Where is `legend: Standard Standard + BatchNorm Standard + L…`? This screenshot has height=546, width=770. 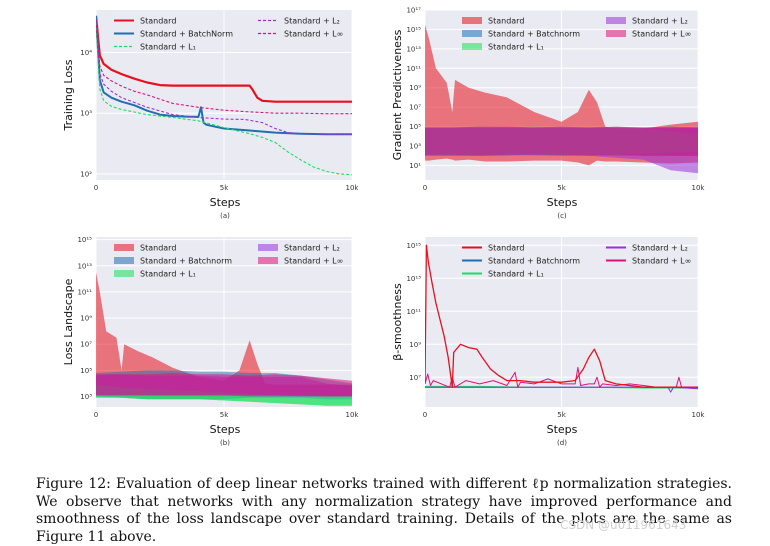 legend: Standard Standard + BatchNorm Standard + L… is located at coordinates (228, 34).